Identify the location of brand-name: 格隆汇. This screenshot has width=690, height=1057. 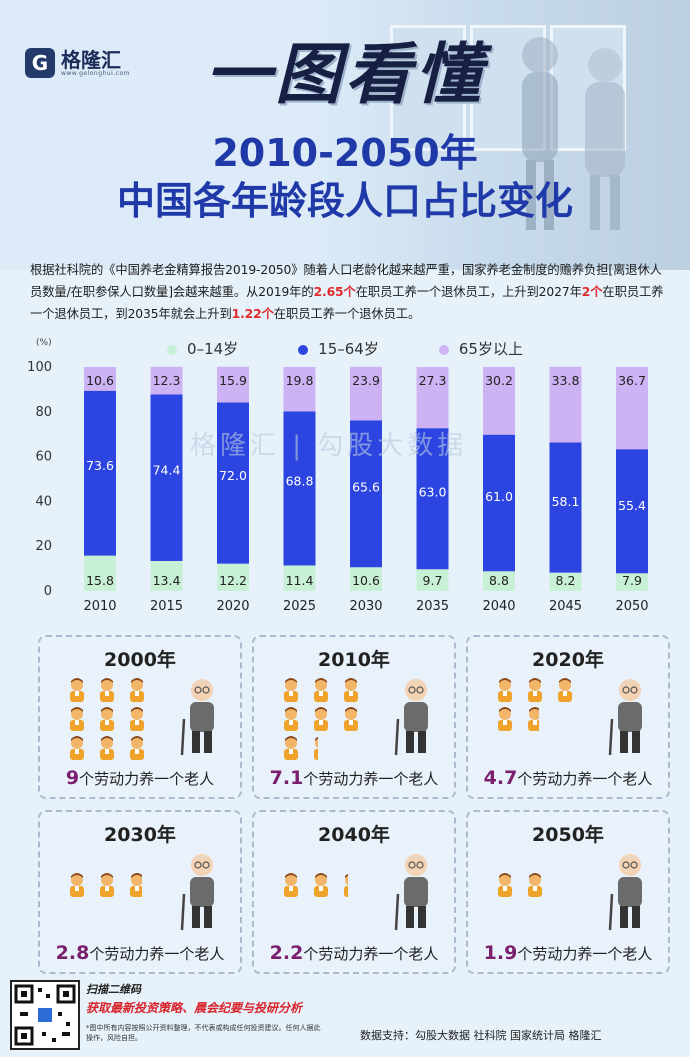
(91, 59).